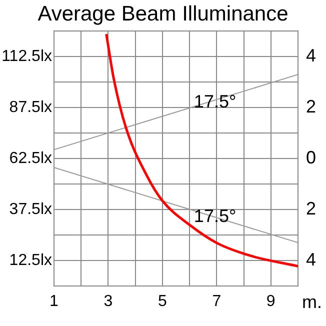  I want to click on x-tick-label: 9, so click(271, 301).